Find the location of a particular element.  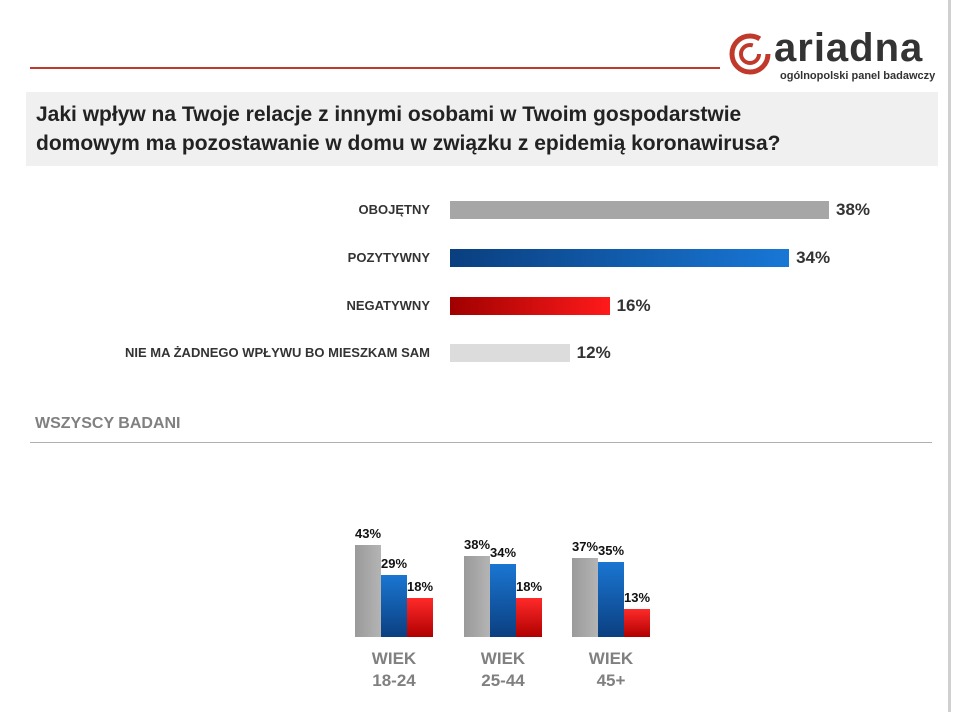

section-rule is located at coordinates (481, 442).